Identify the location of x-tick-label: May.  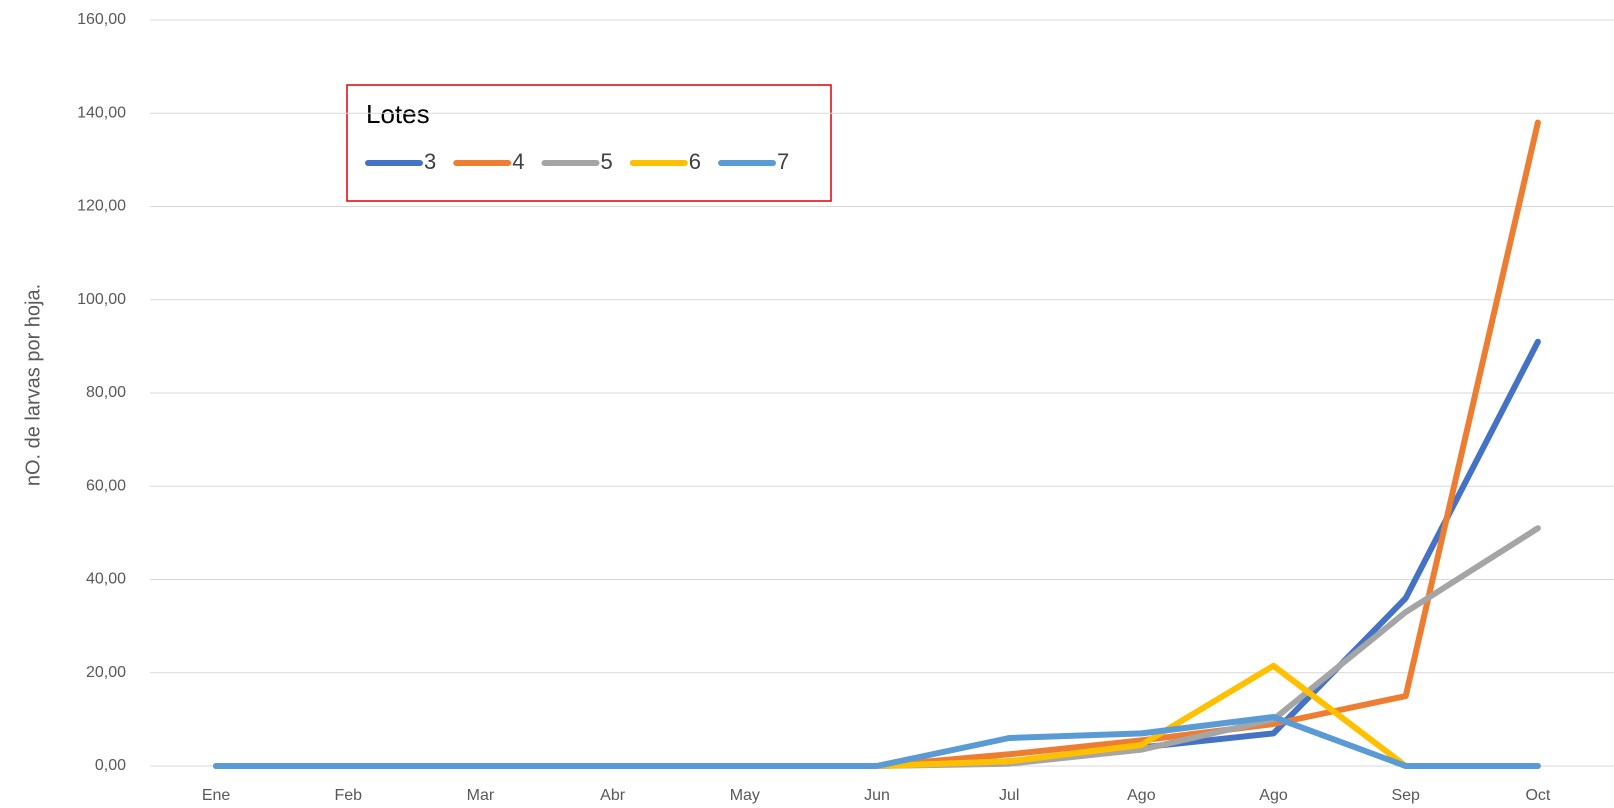
(745, 795).